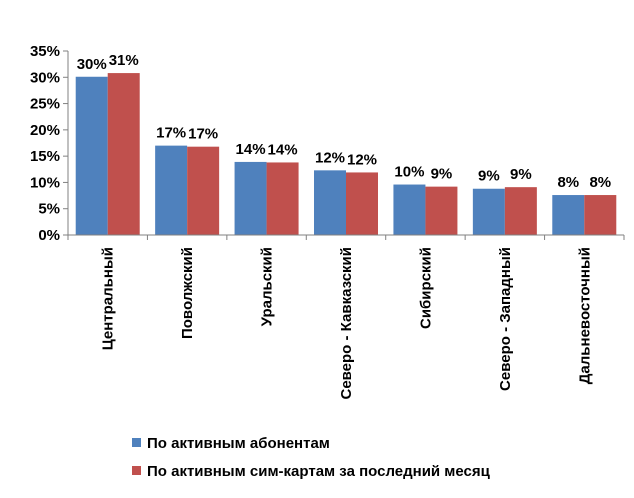 The image size is (634, 498). What do you see at coordinates (283, 149) in the screenshot?
I see `data-label-series-2-3: 14%` at bounding box center [283, 149].